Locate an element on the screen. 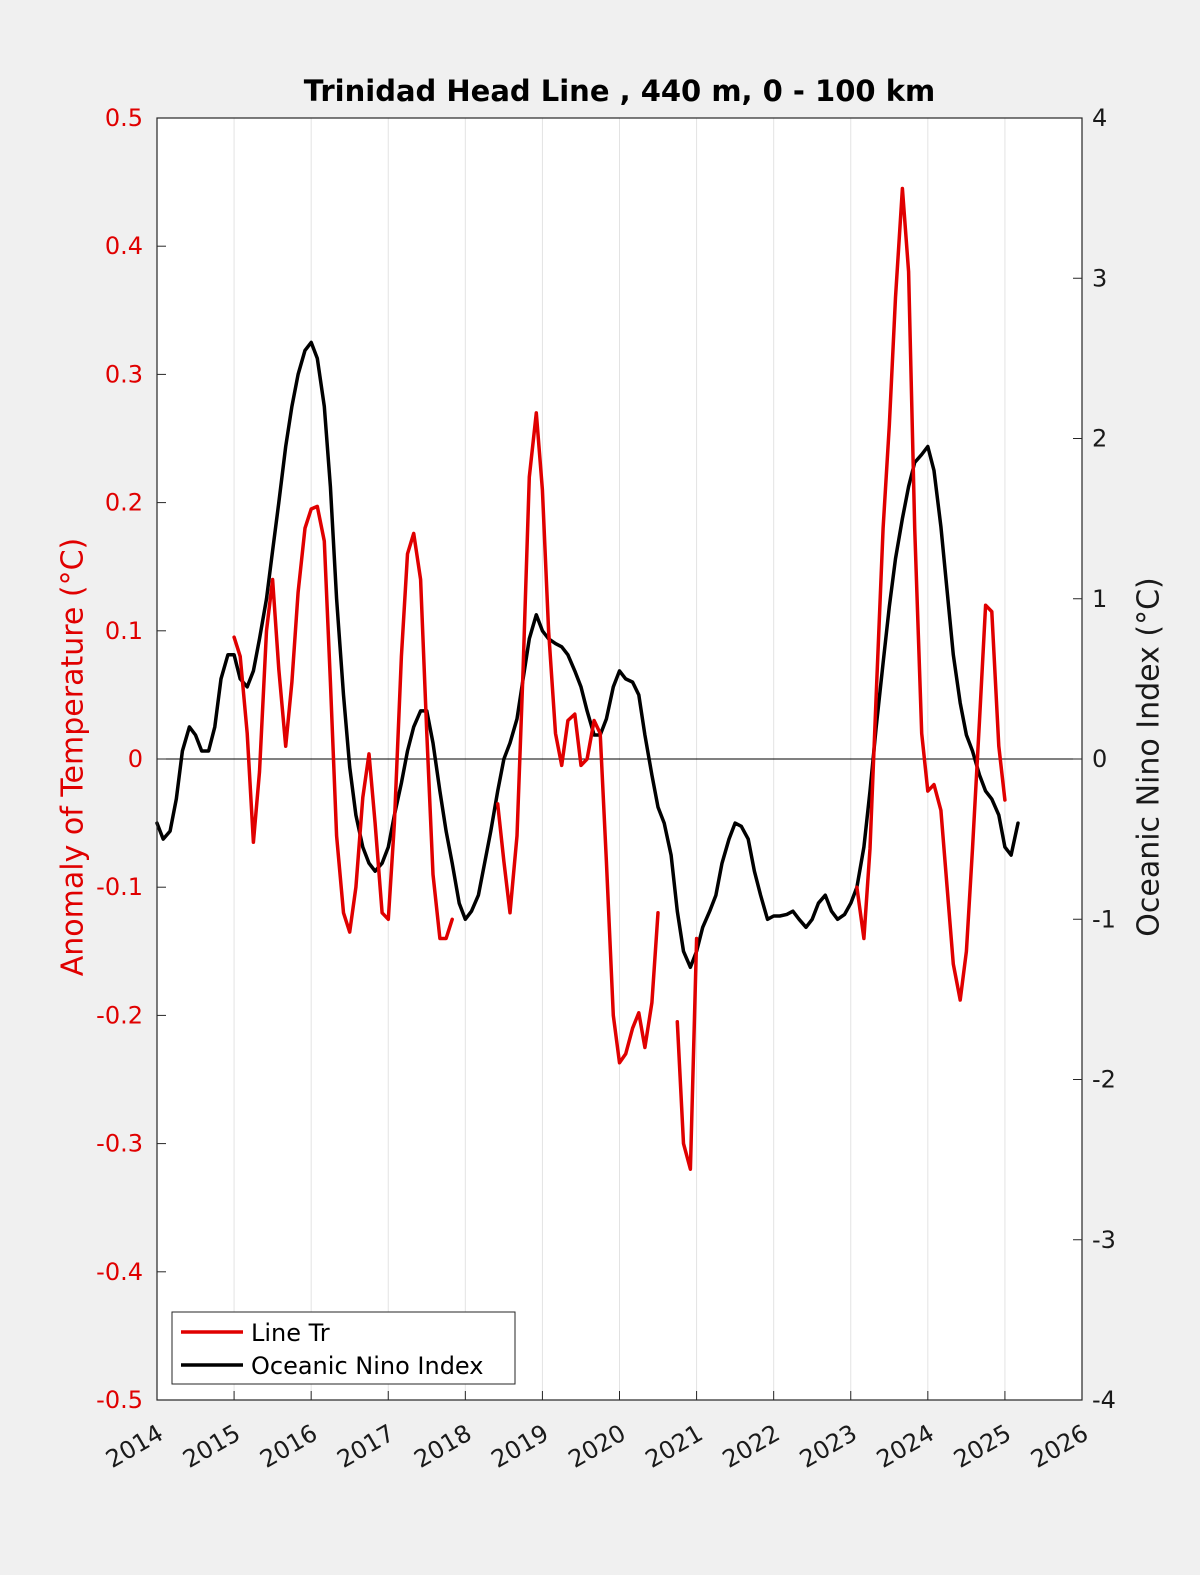 The image size is (1200, 1575). left-axis-label: Anomaly of Temperature (°C) is located at coordinates (73, 757).